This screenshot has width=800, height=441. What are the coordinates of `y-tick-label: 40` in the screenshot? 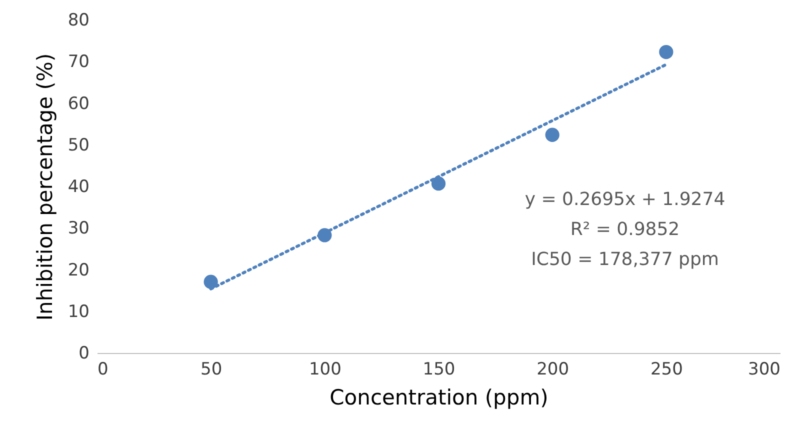 It's located at (79, 187).